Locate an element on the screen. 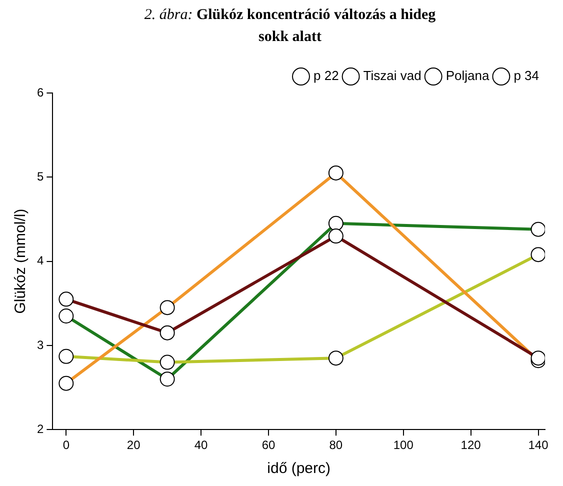  y-tick-label: 4 is located at coordinates (40, 261).